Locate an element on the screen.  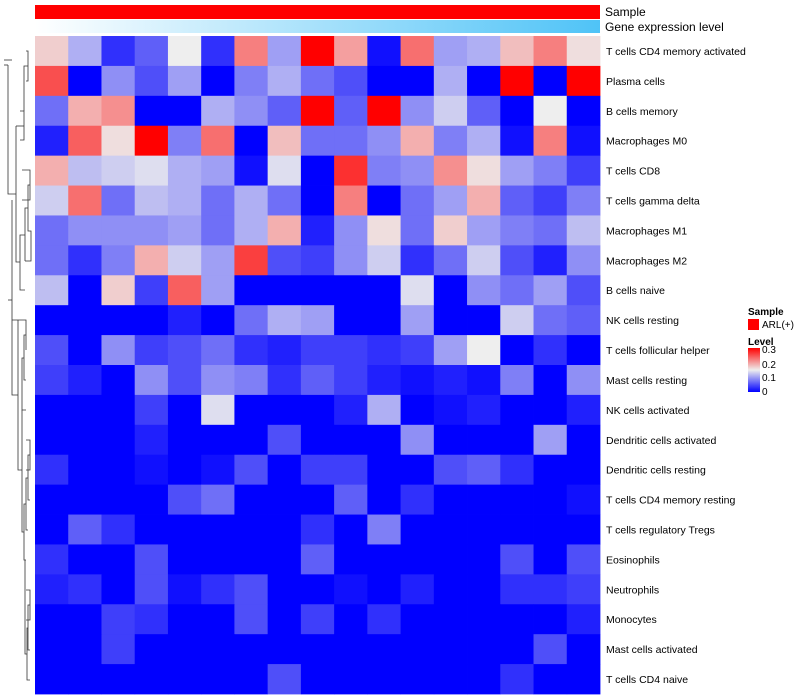
sample-legend-title: Sample is located at coordinates (766, 312).